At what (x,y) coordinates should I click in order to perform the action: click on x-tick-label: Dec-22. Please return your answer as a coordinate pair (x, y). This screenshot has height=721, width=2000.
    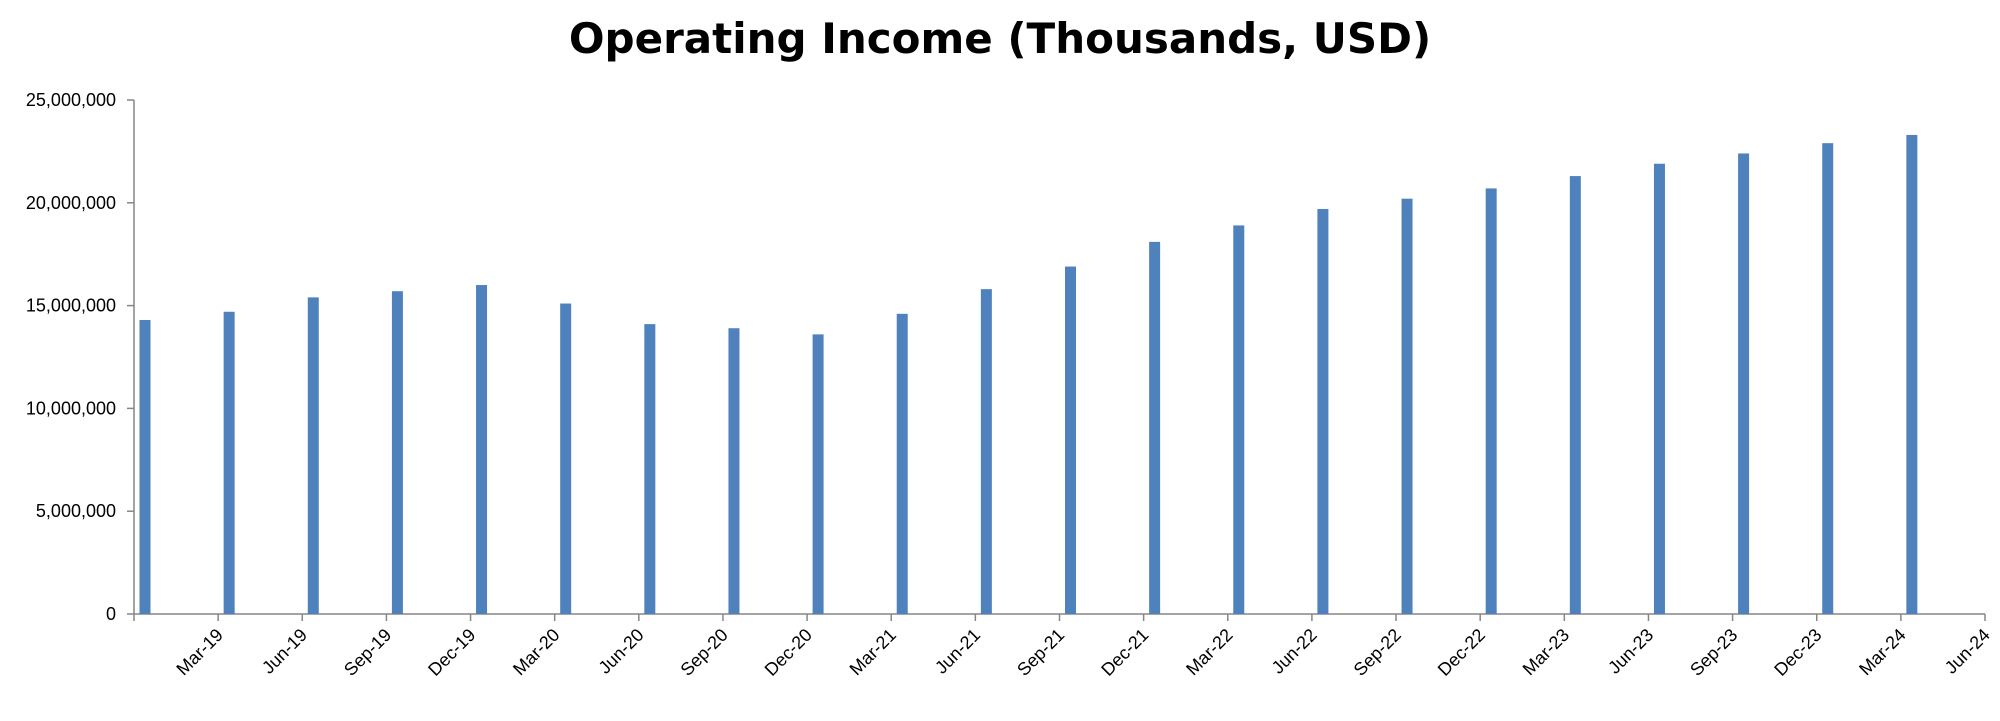
    Looking at the image, I should click on (1461, 652).